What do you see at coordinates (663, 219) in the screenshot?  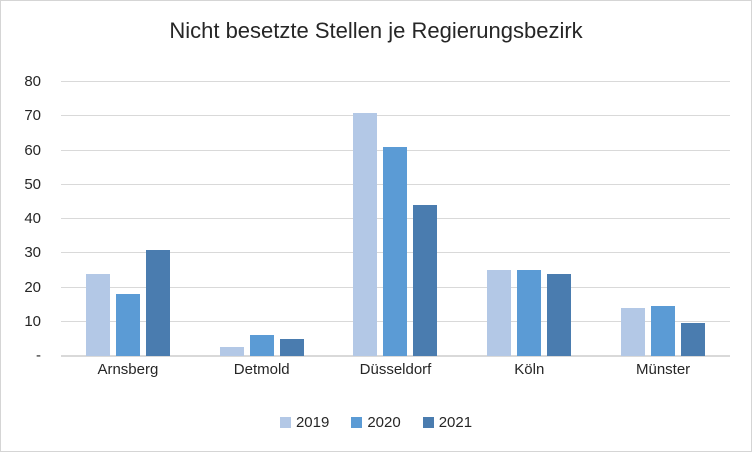 I see `bar-group-Münster` at bounding box center [663, 219].